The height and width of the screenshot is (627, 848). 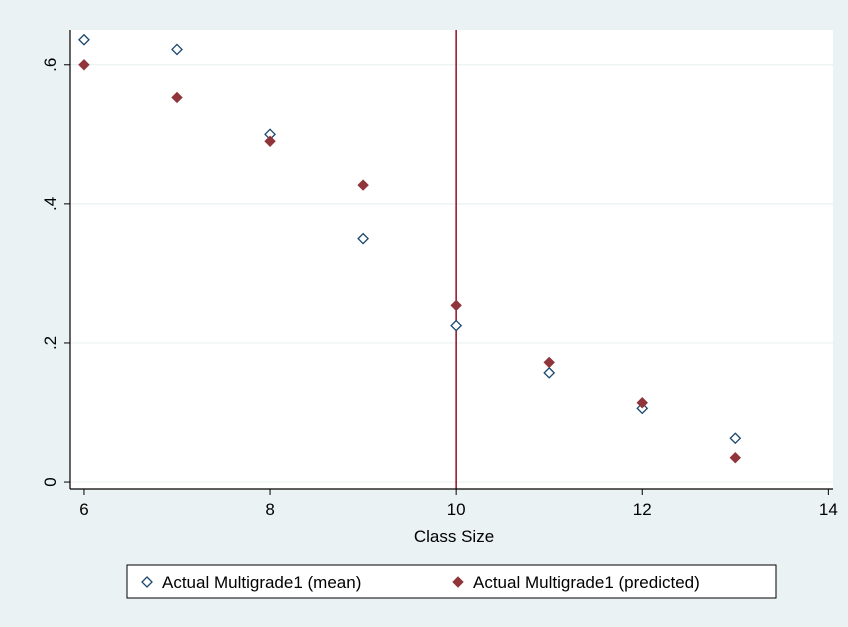 I want to click on x-tick-label-1: 8, so click(x=269, y=509).